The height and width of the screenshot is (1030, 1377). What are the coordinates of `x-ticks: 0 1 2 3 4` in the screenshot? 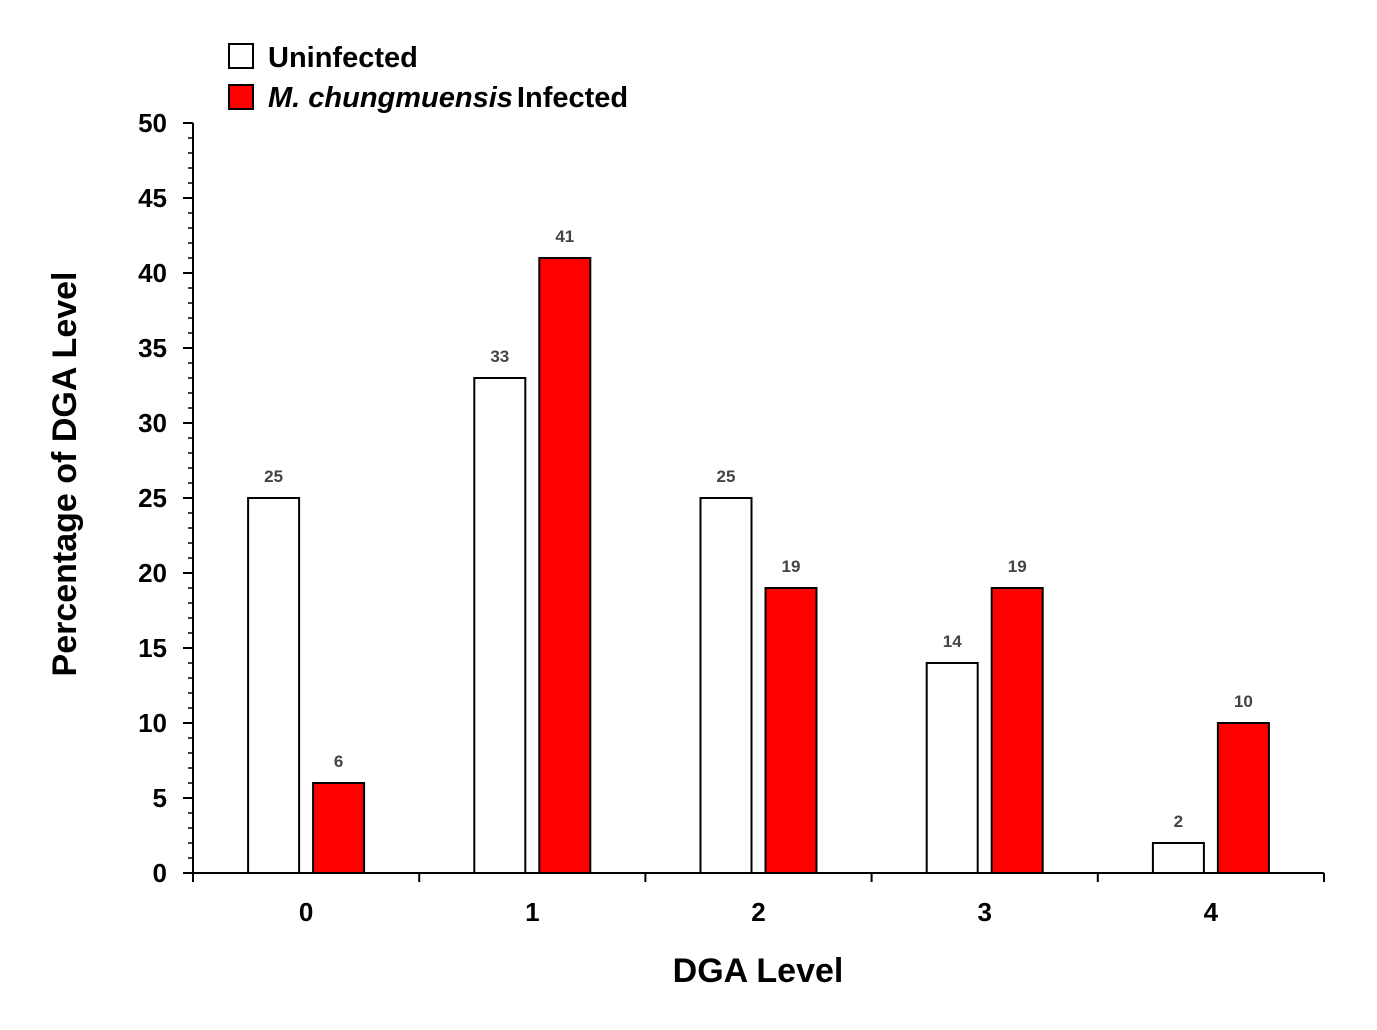 It's located at (758, 900).